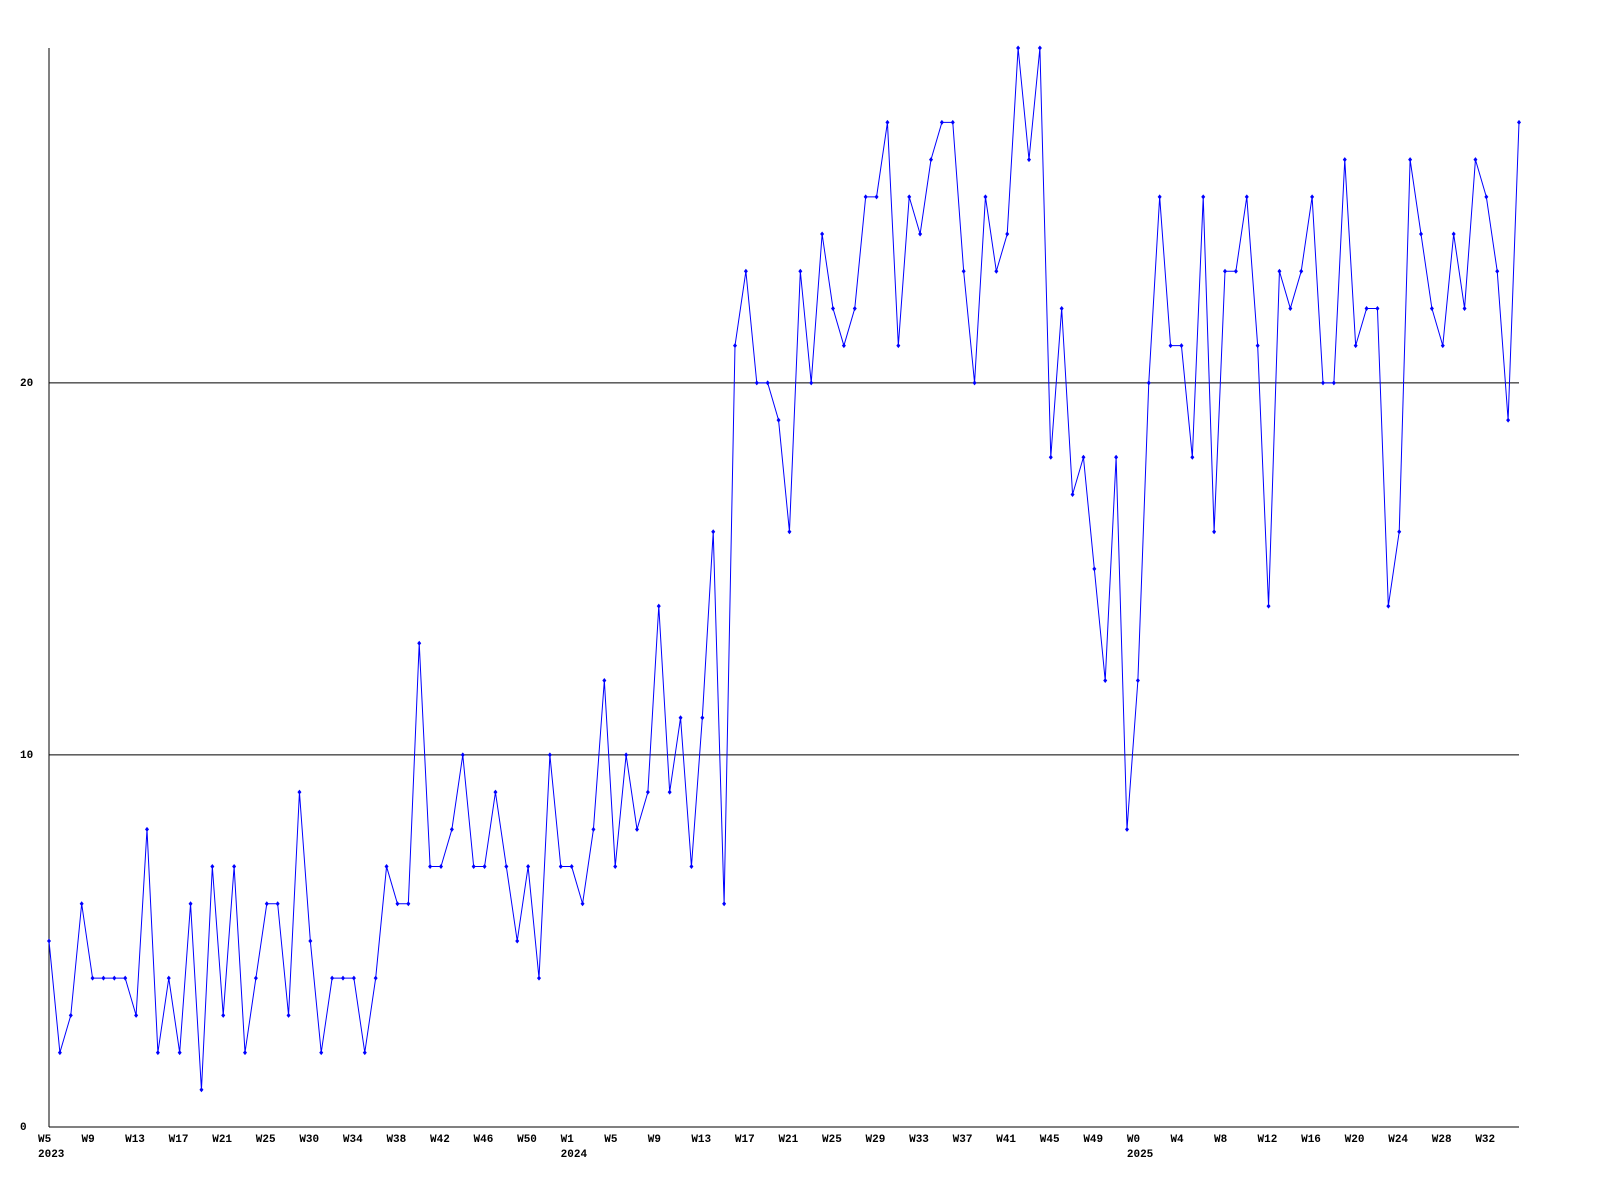 This screenshot has width=1600, height=1200. Describe the element at coordinates (527, 1140) in the screenshot. I see `x-tick-label: W50` at that location.